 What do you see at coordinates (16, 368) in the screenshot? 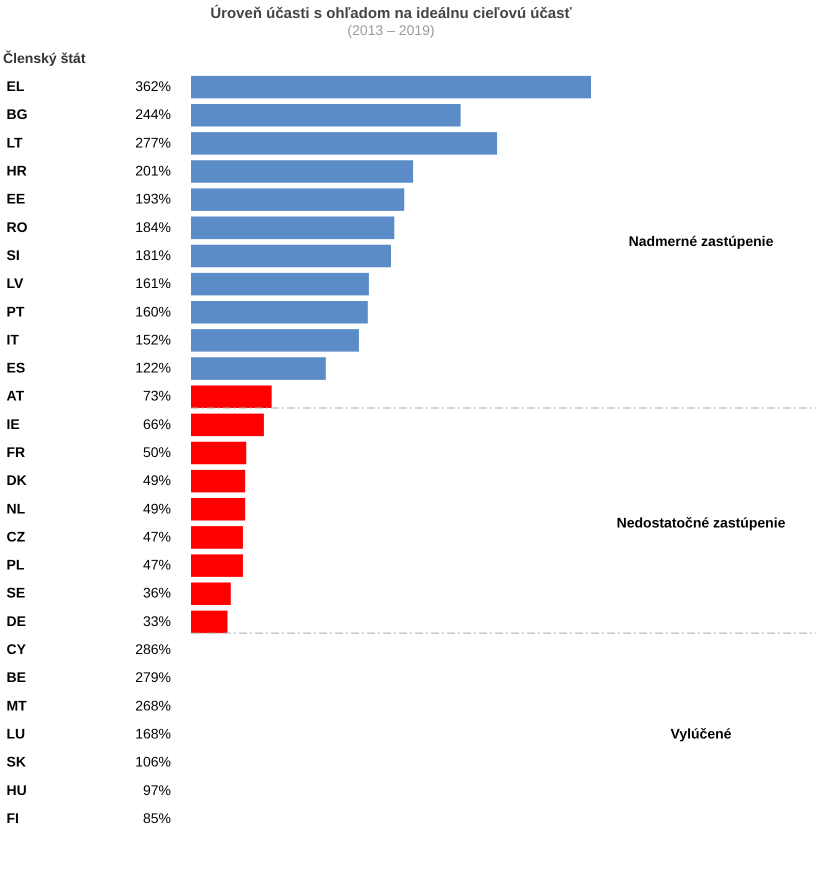
I see `y-tick-label: ES` at bounding box center [16, 368].